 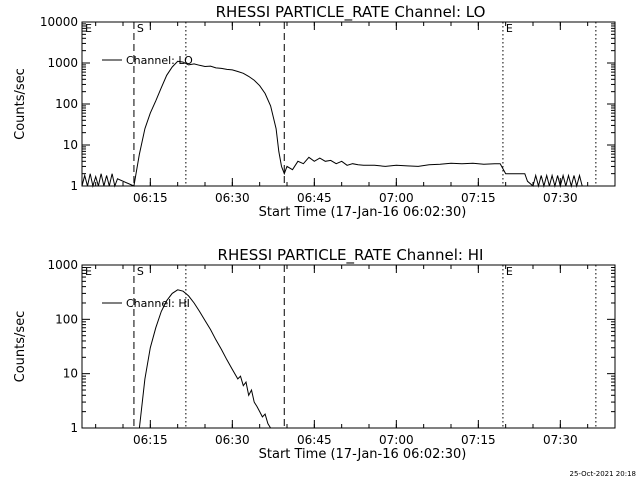 I want to click on legend-label: Channel: LO, so click(x=159, y=60).